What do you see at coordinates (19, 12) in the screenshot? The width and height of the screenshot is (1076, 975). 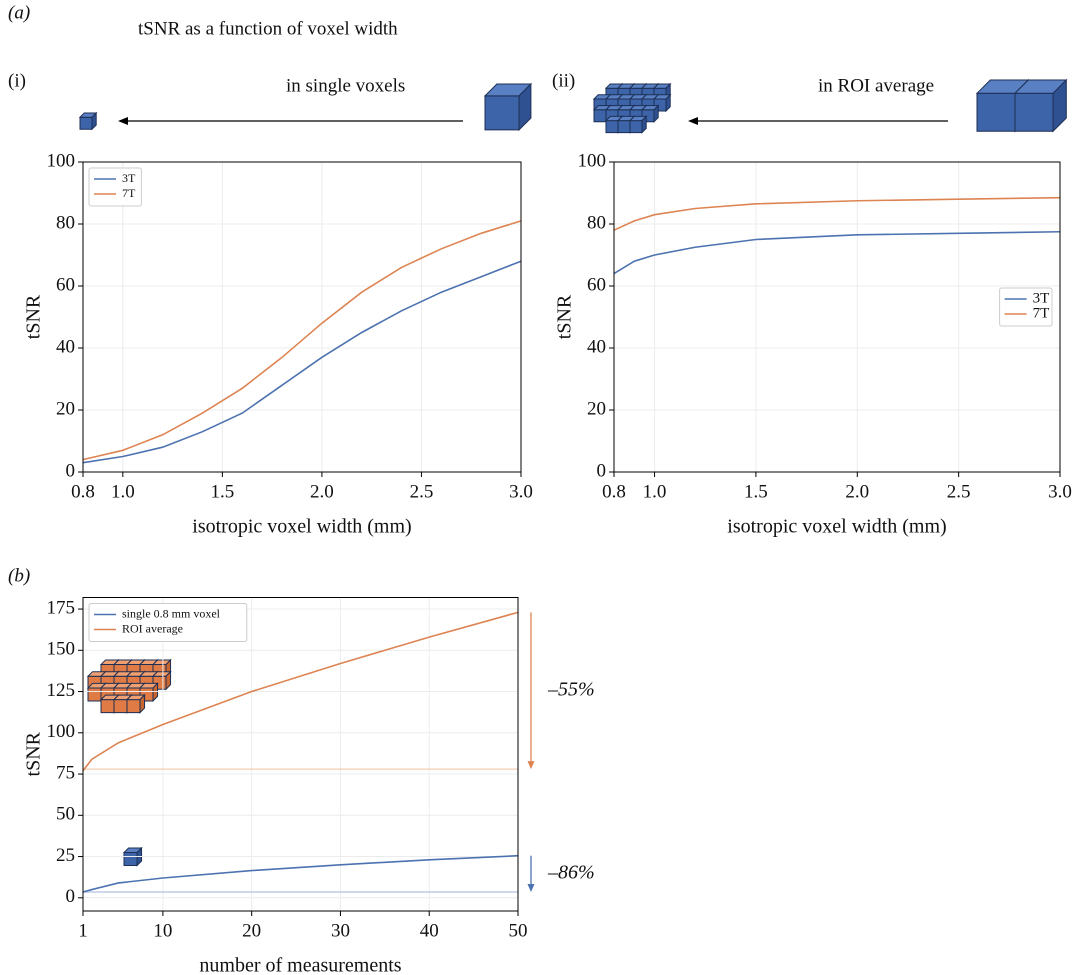 I see `panel-label: (a)` at bounding box center [19, 12].